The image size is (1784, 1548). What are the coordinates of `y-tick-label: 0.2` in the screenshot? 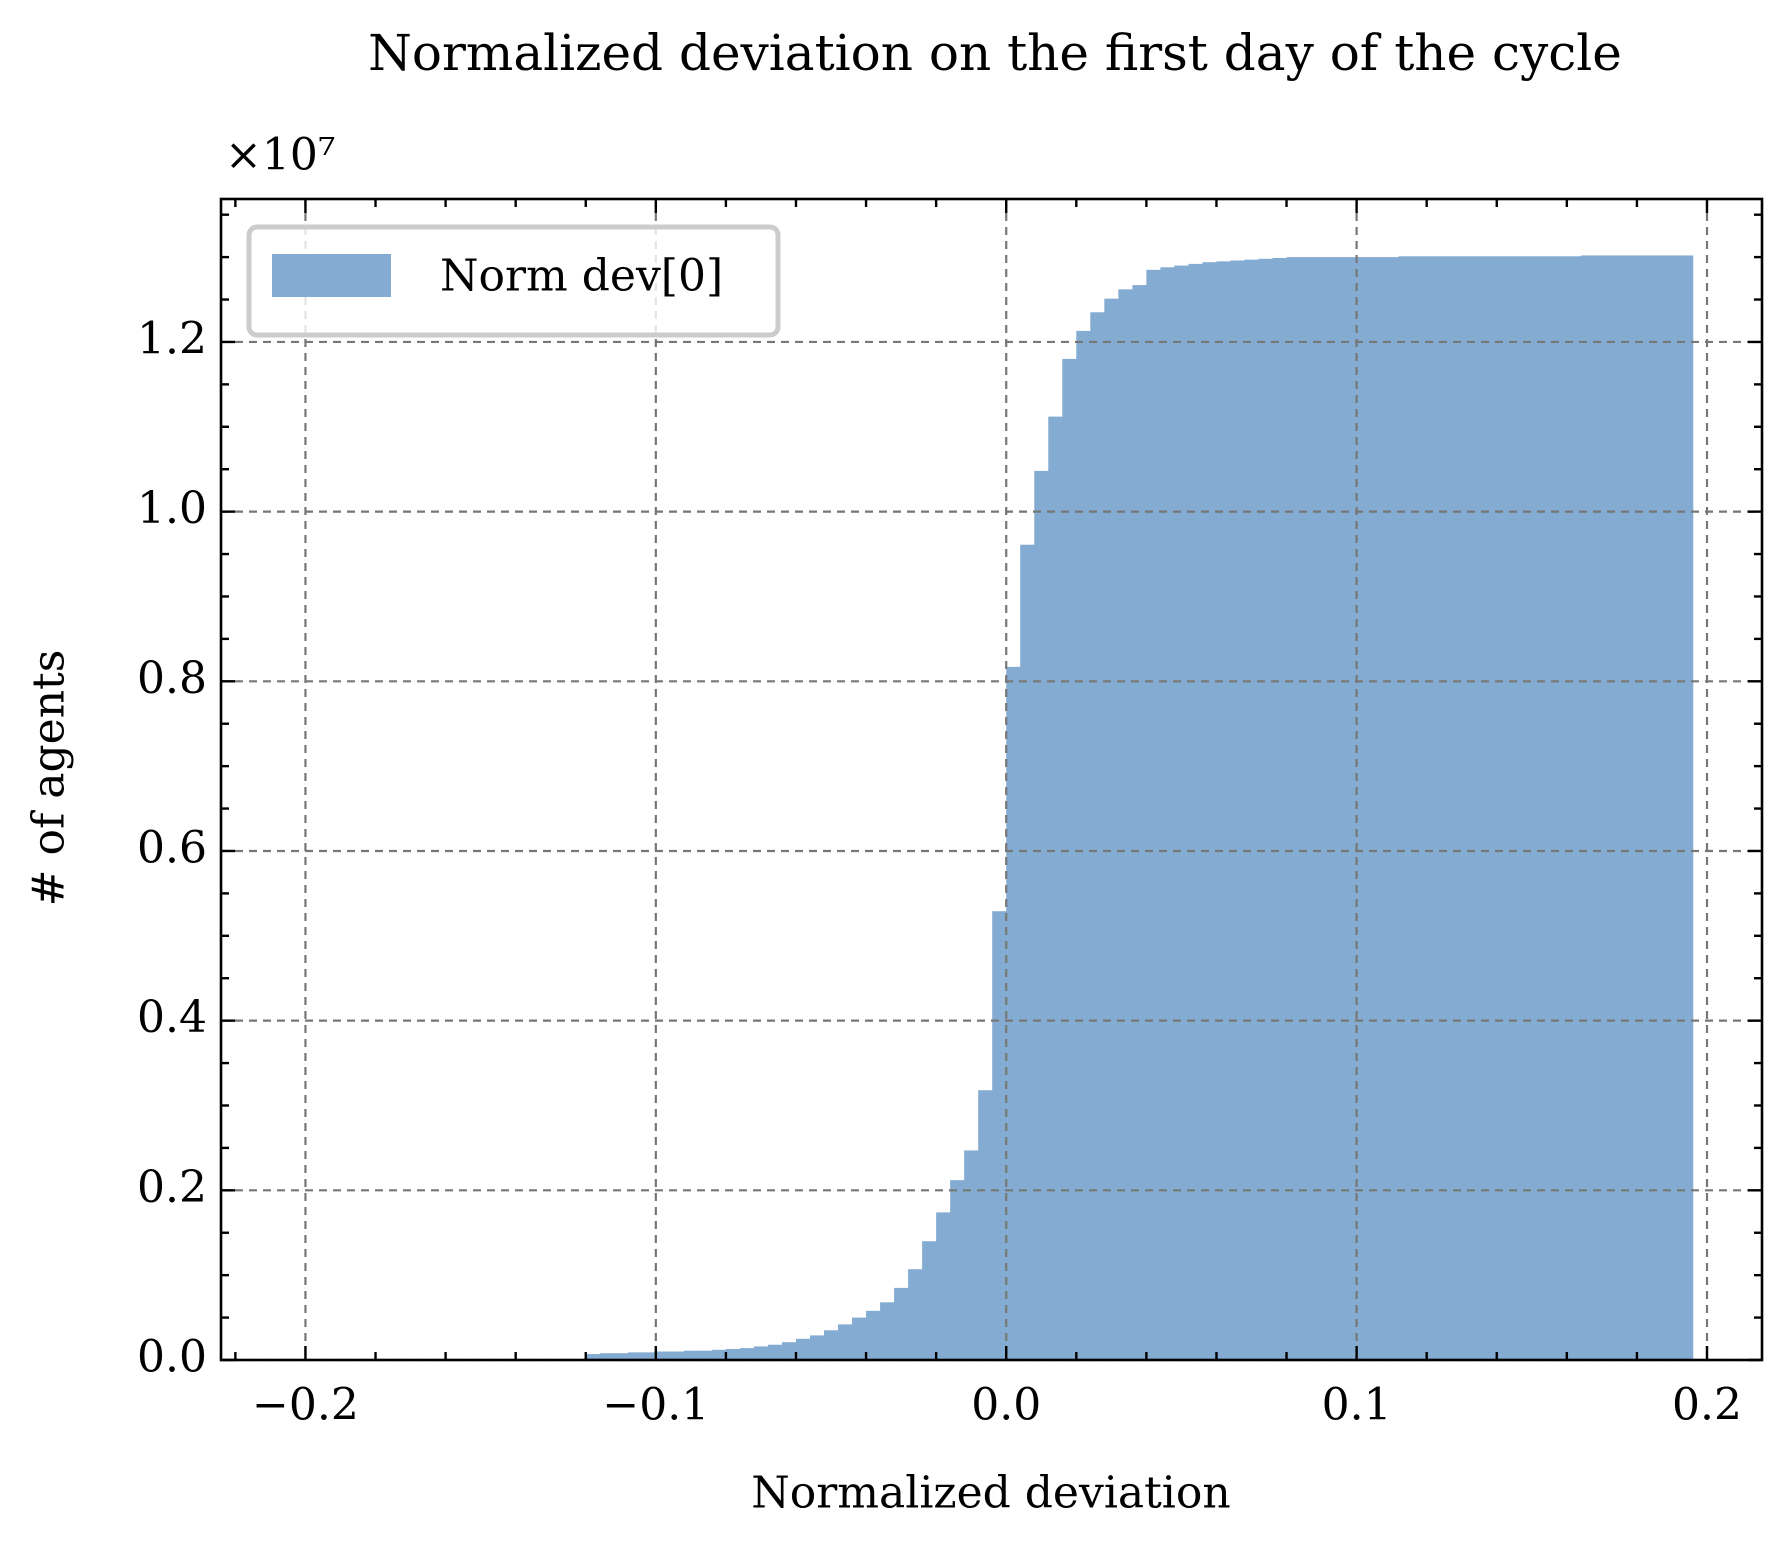 It's located at (172, 1187).